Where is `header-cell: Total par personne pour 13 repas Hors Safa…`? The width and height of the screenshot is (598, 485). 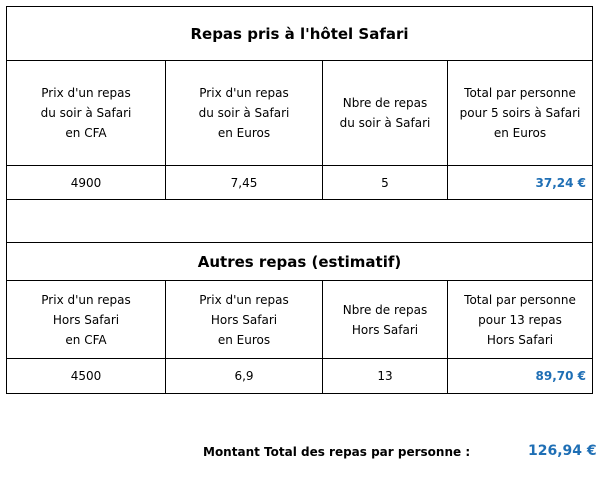 header-cell: Total par personne pour 13 repas Hors Safa… is located at coordinates (520, 319).